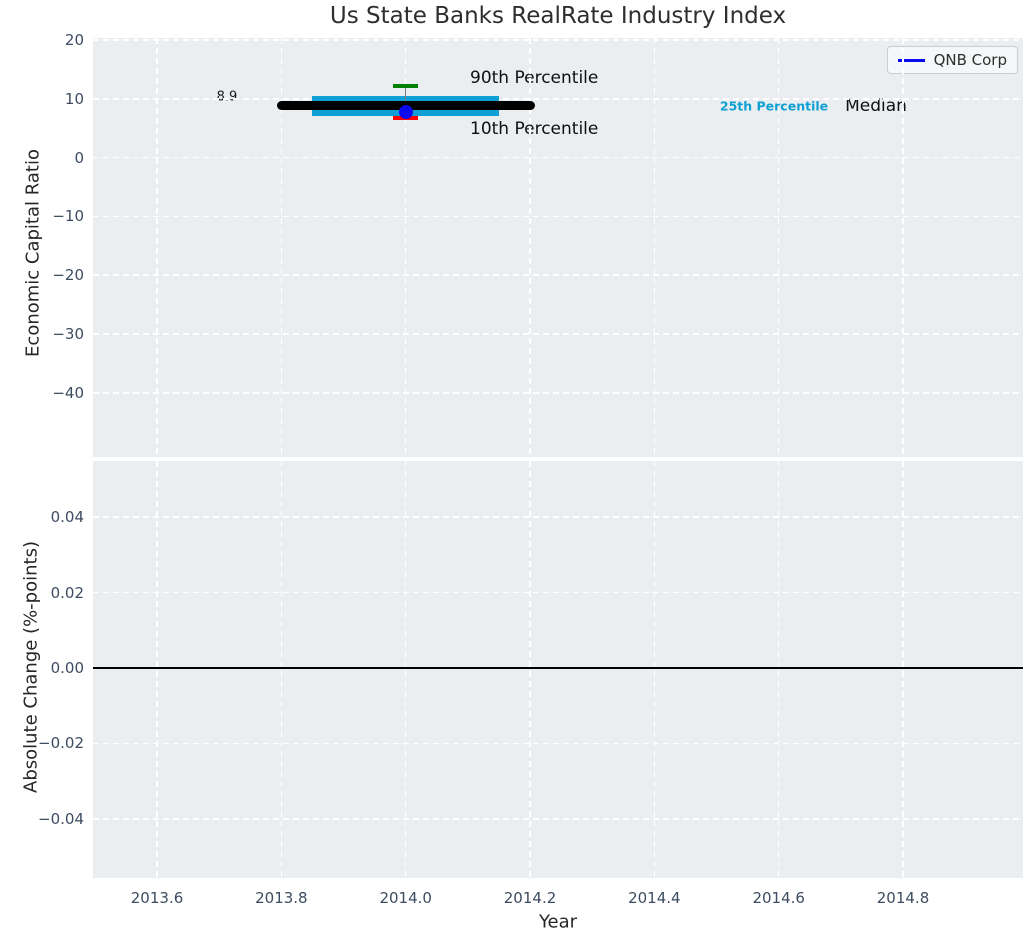 This screenshot has width=1034, height=942. Describe the element at coordinates (74, 39) in the screenshot. I see `y-tick-label-top: 20` at that location.